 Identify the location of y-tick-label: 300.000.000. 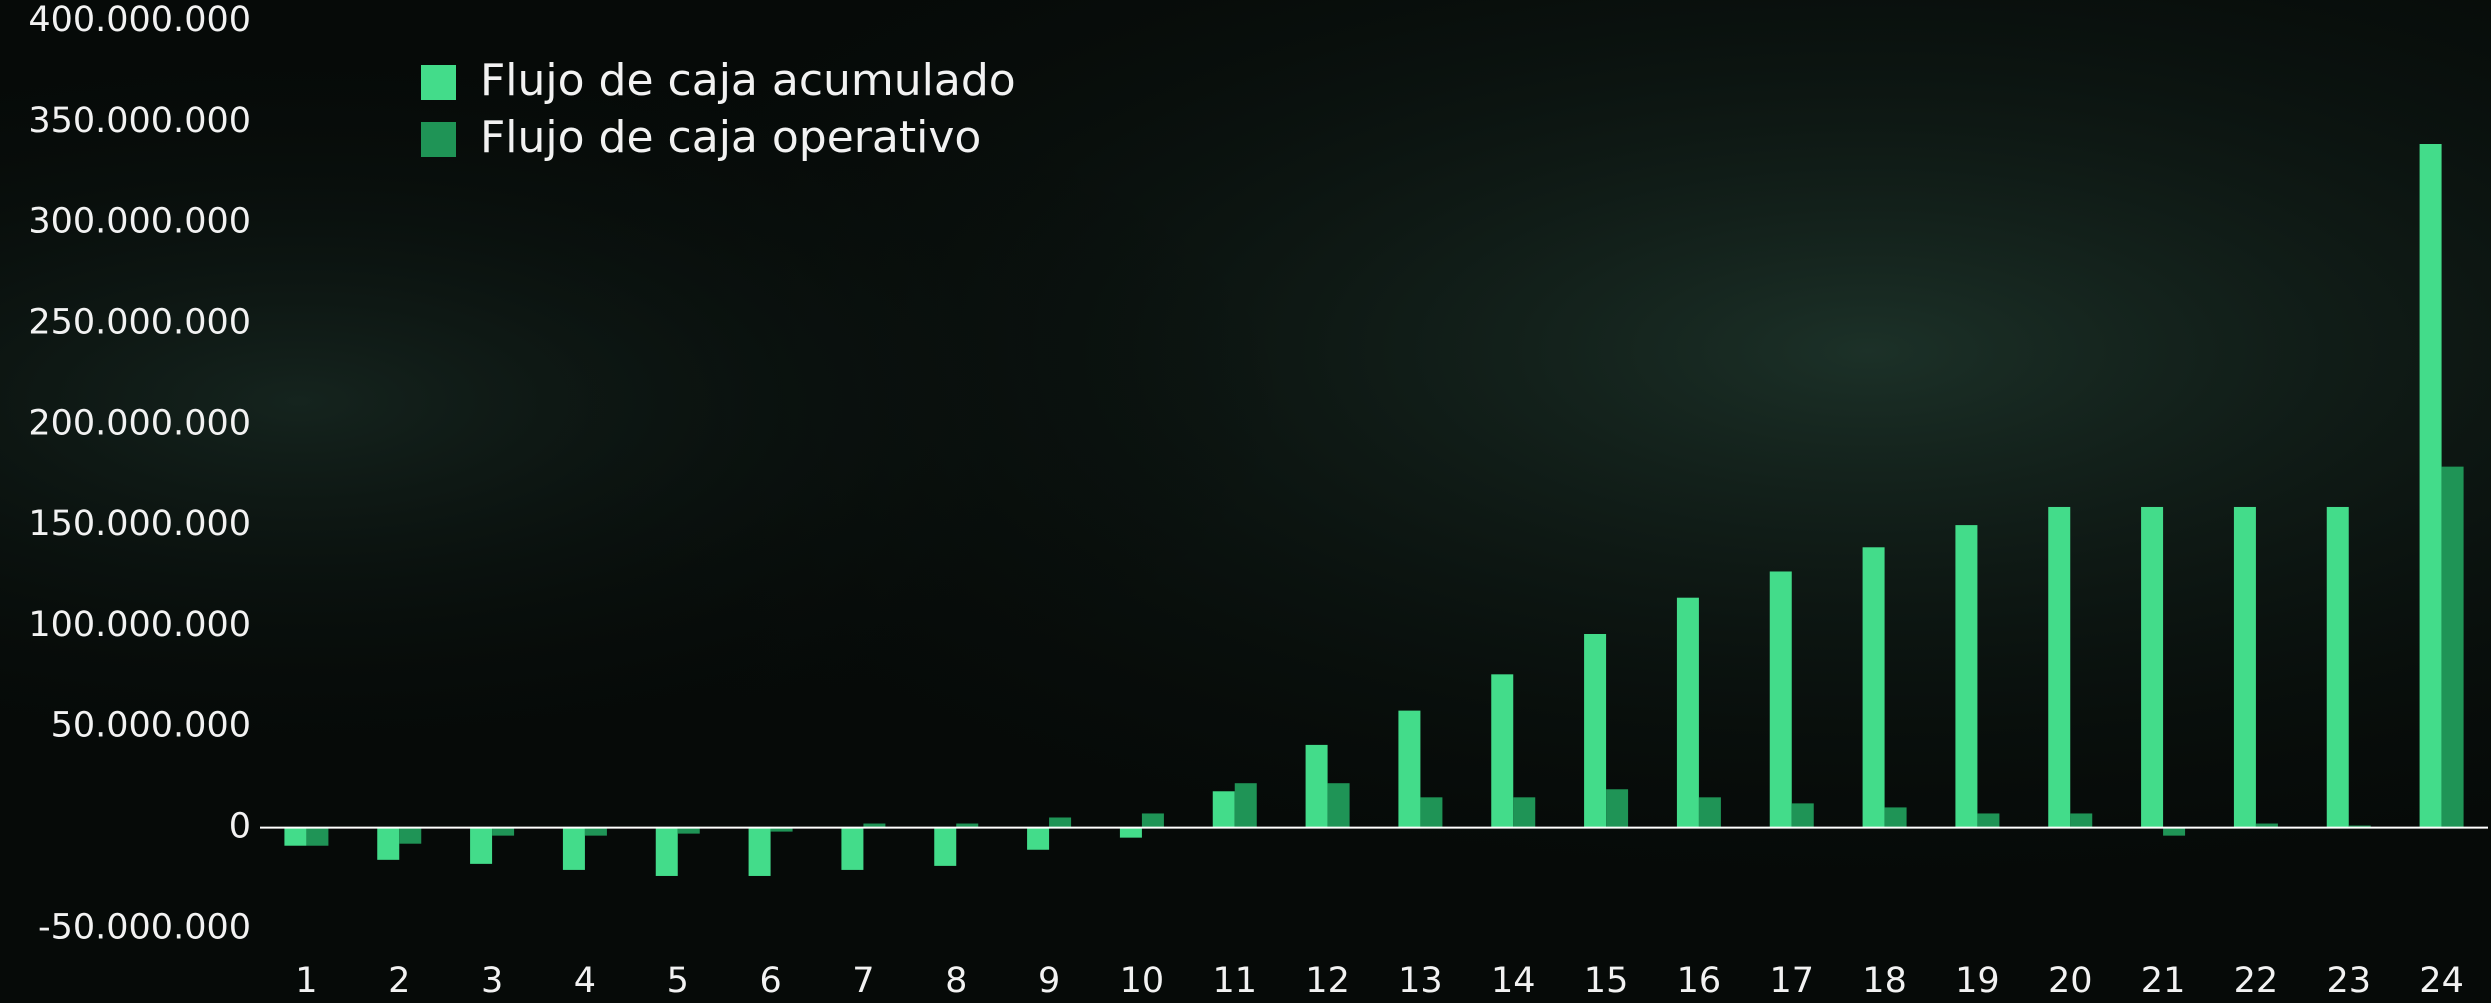
(139, 222).